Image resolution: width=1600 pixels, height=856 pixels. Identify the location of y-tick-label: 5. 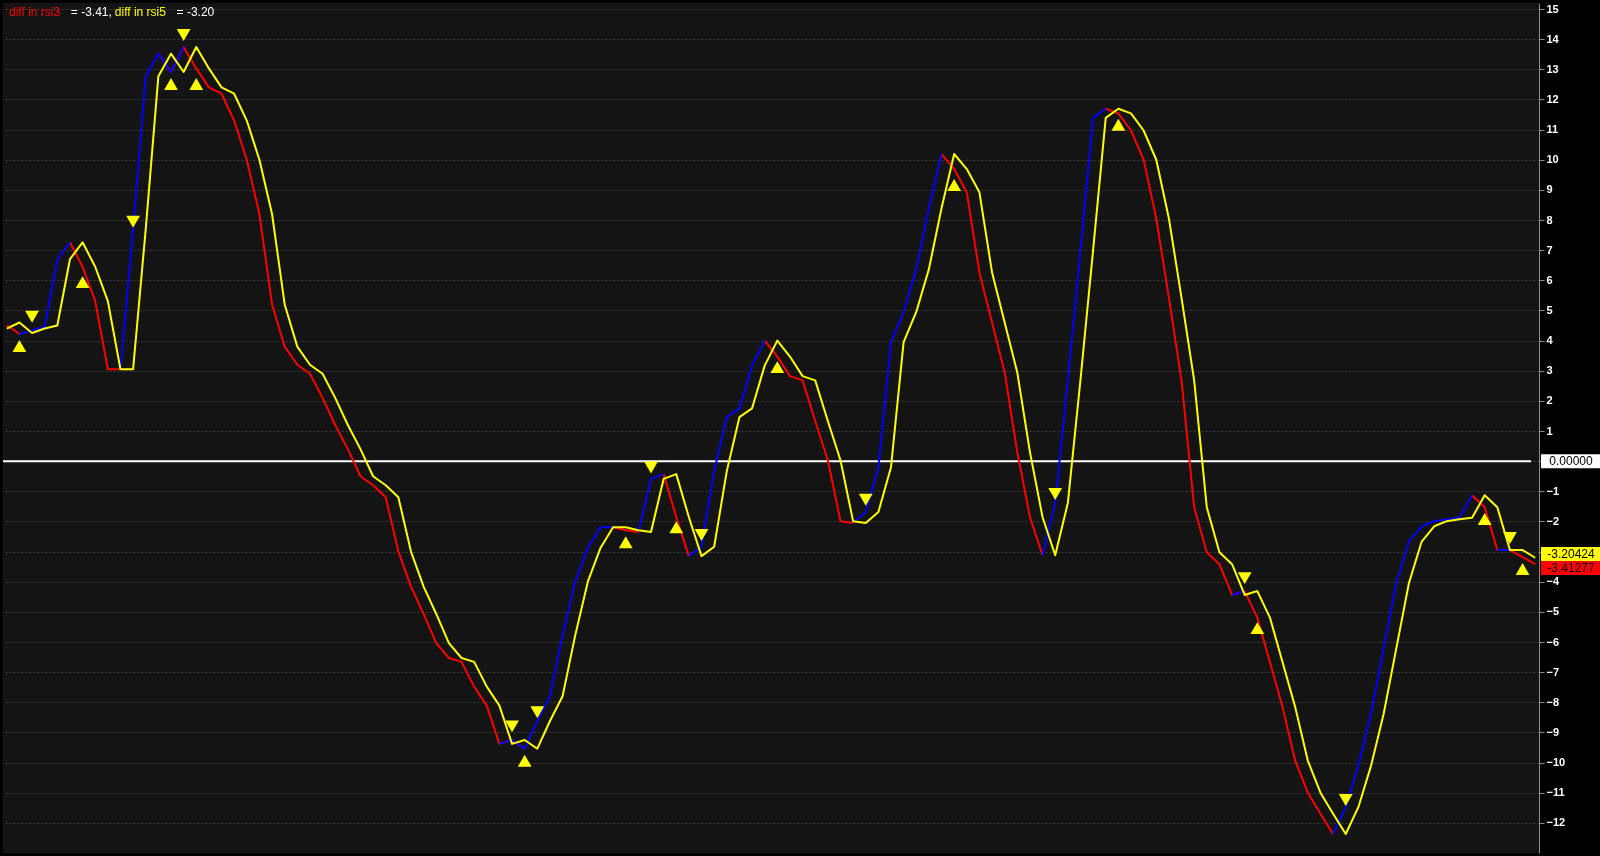
(1549, 309).